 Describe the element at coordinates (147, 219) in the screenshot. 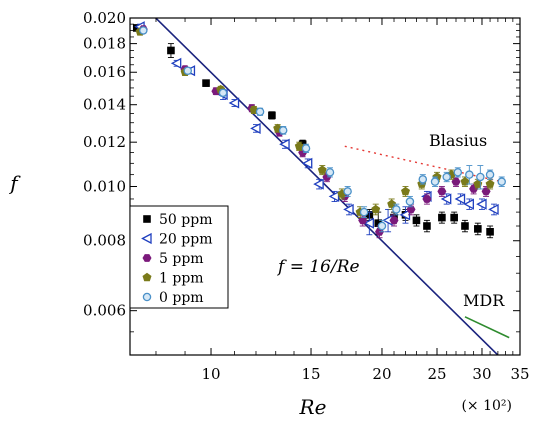

I see `legend-marker-50-ppm` at that location.